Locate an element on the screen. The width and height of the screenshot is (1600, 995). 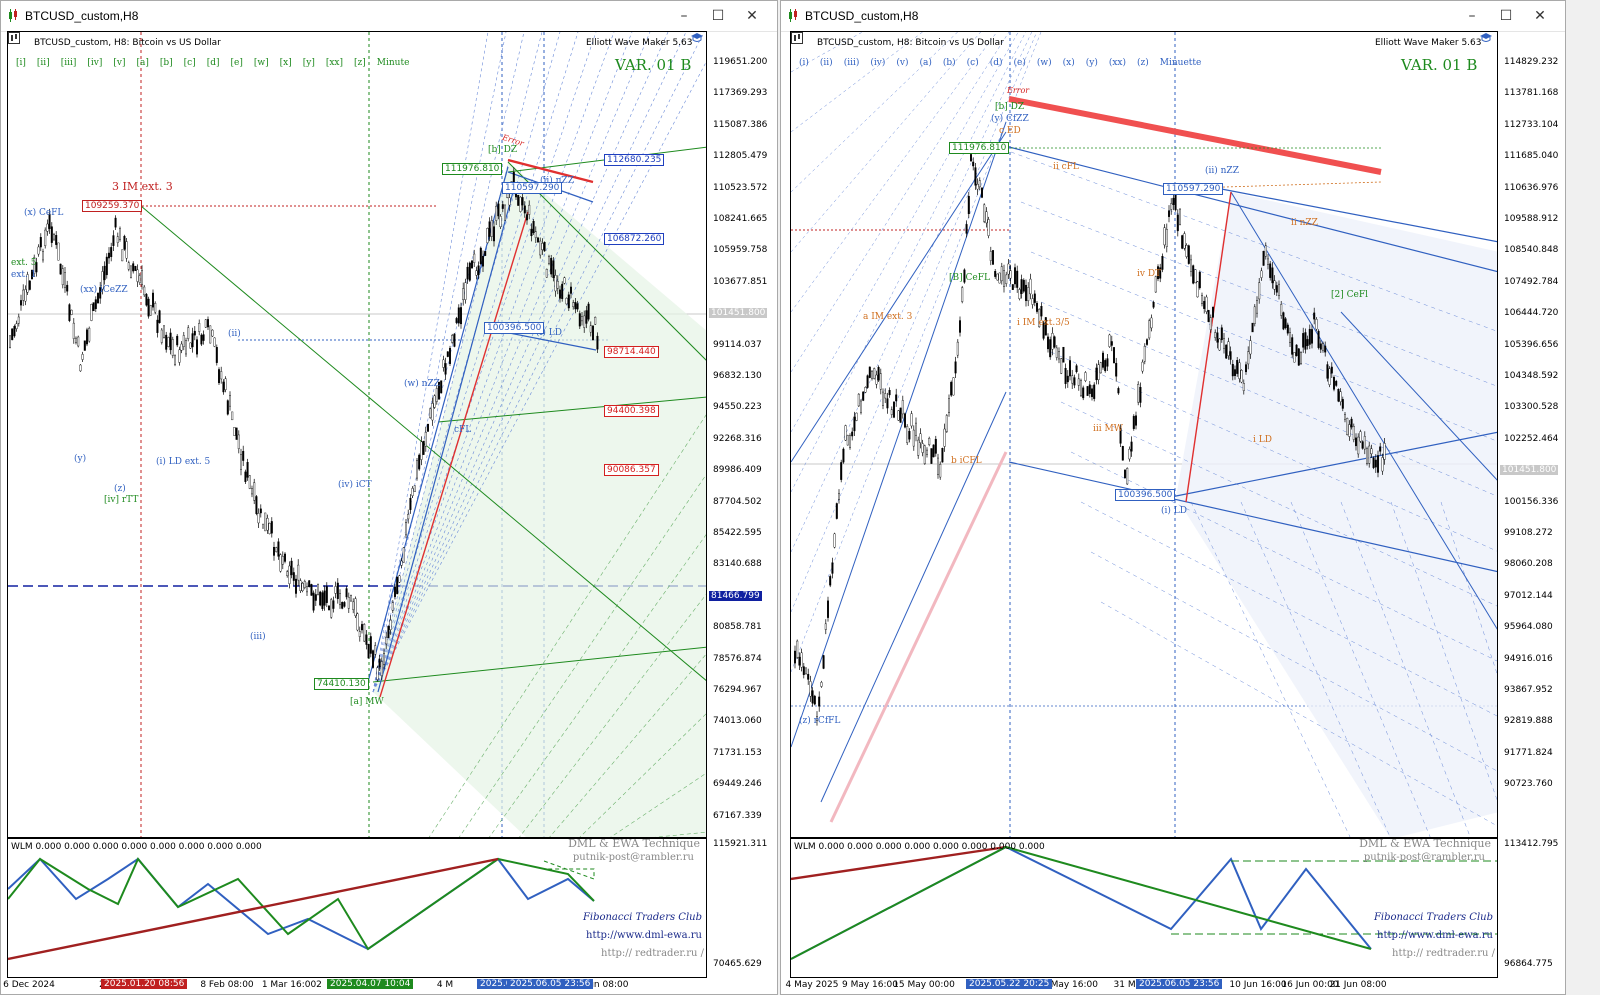
wave-button: [xx] is located at coordinates (334, 63).